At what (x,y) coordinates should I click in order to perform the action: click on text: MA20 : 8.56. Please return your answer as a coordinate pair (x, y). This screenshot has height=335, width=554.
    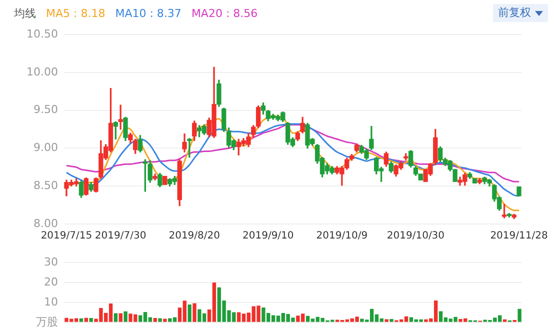
    Looking at the image, I should click on (224, 13).